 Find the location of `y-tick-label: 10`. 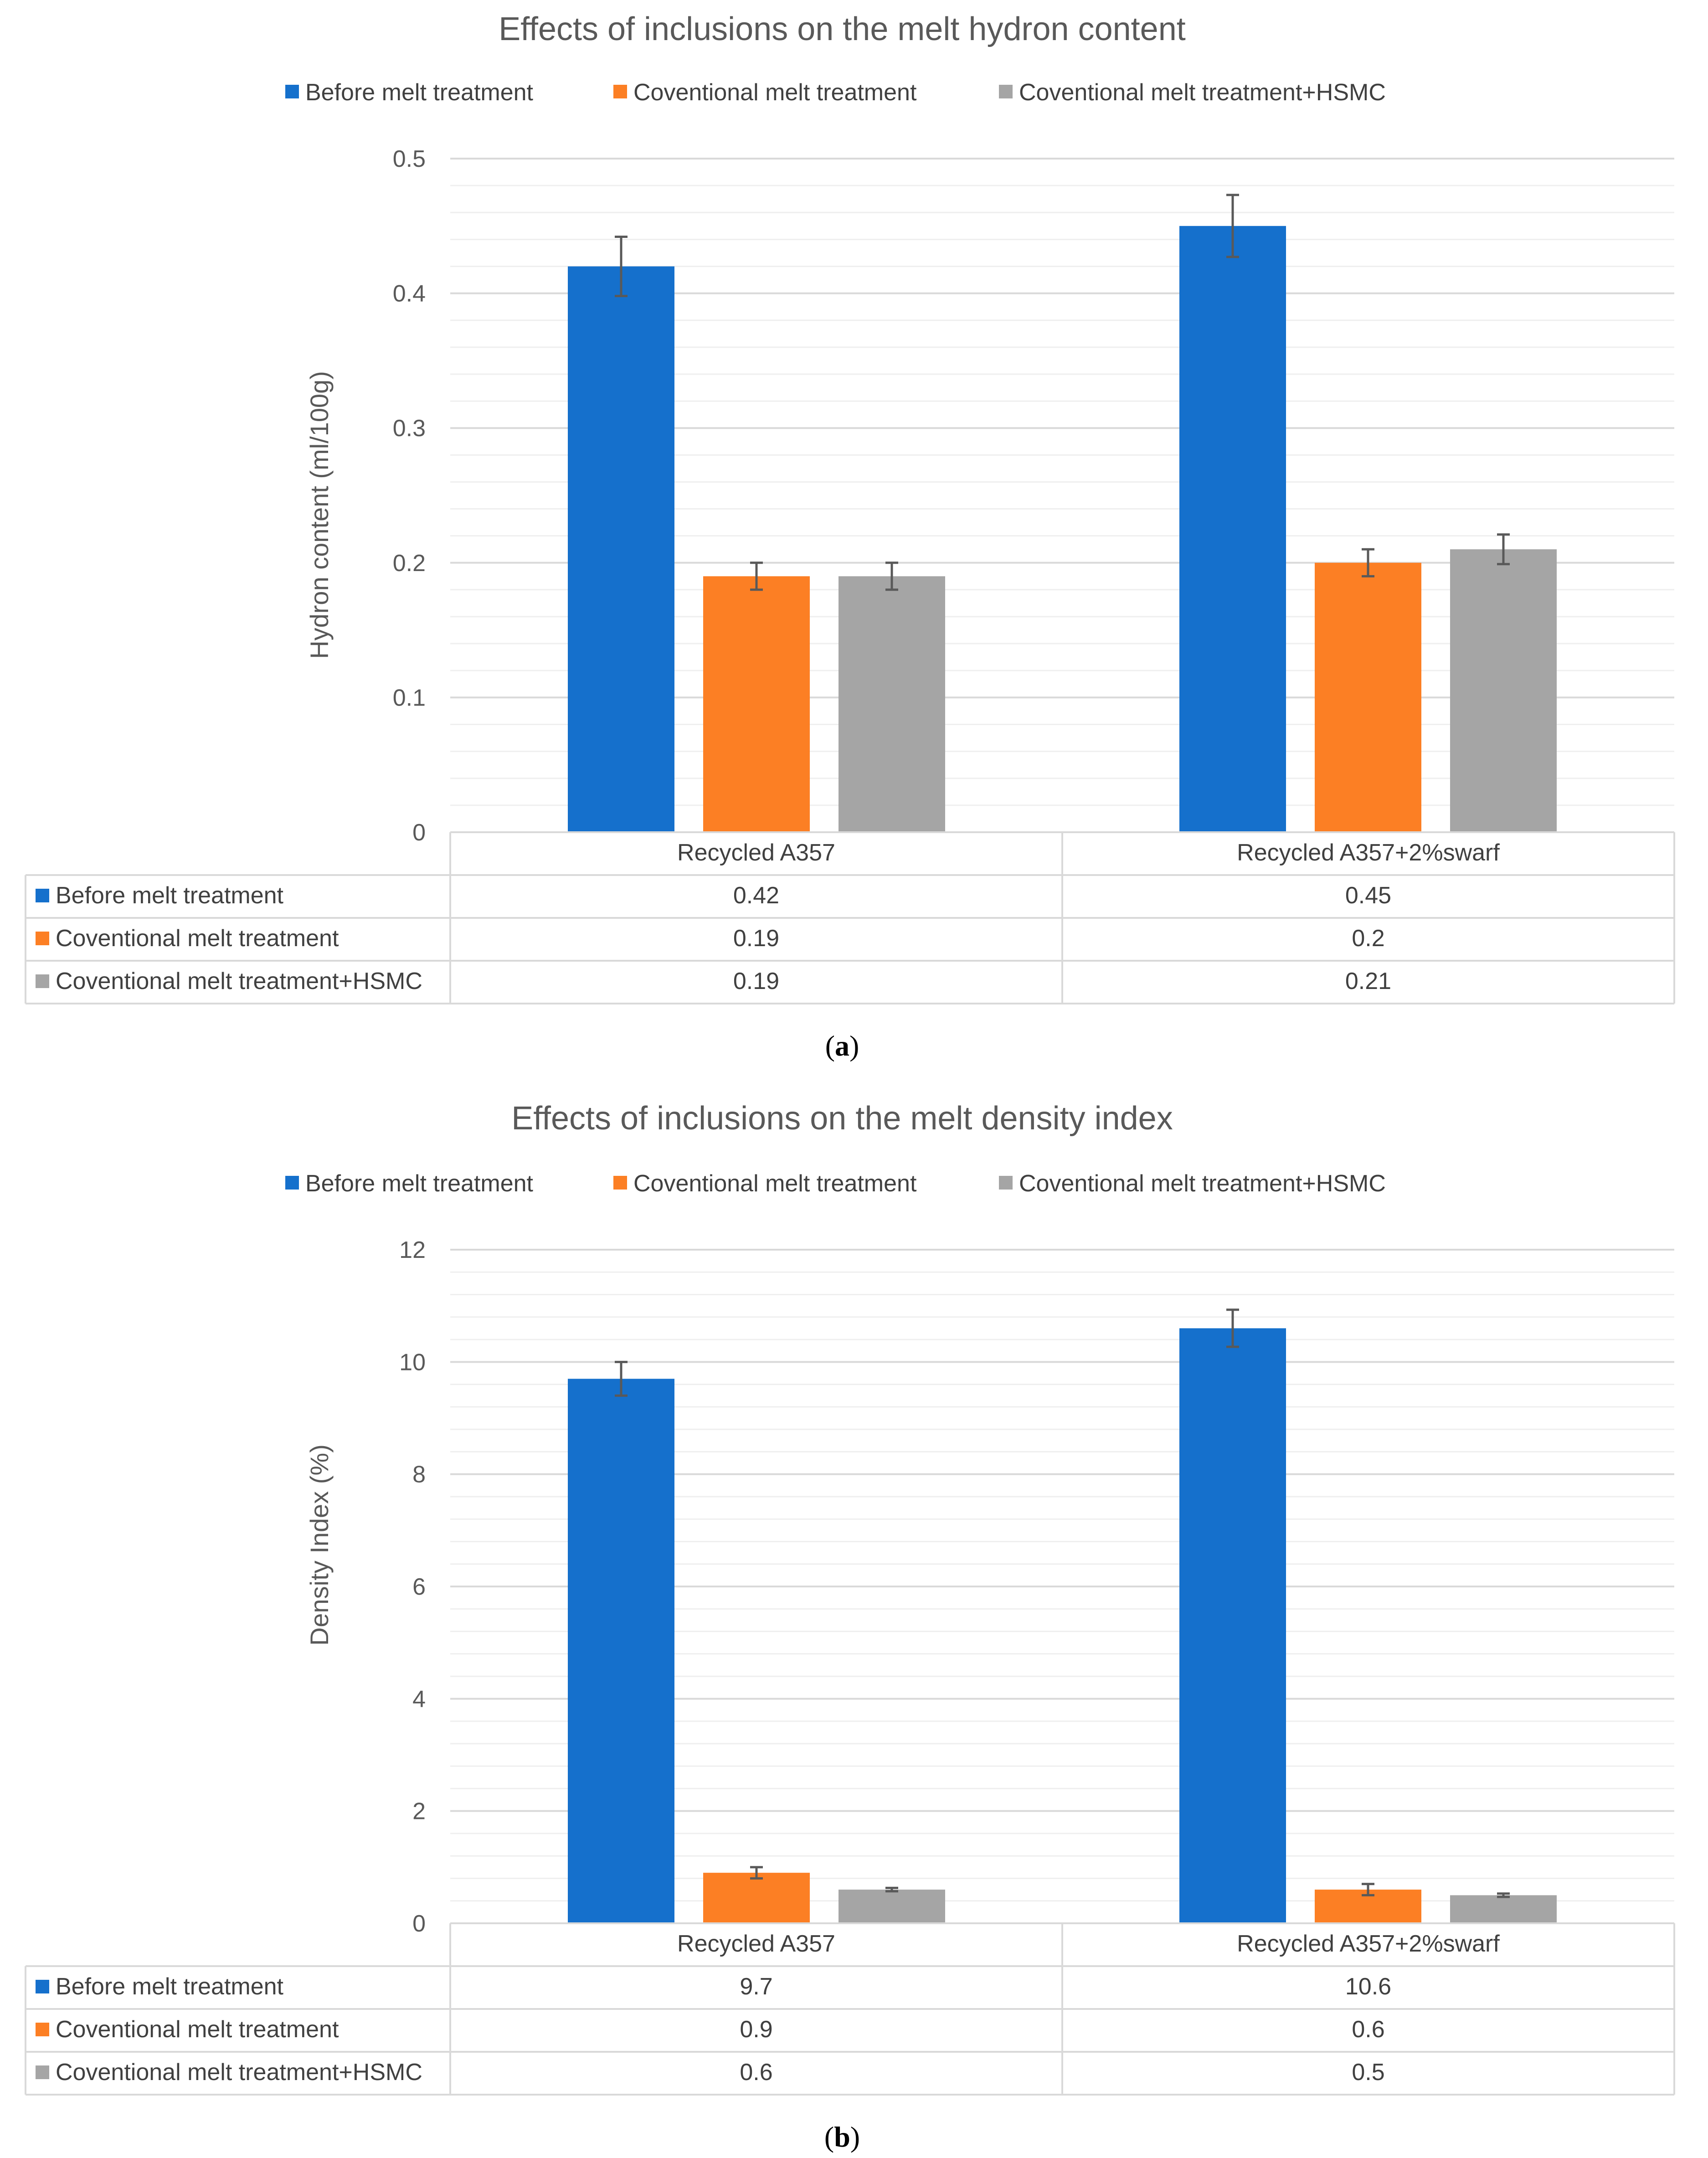

y-tick-label: 10 is located at coordinates (412, 1362).